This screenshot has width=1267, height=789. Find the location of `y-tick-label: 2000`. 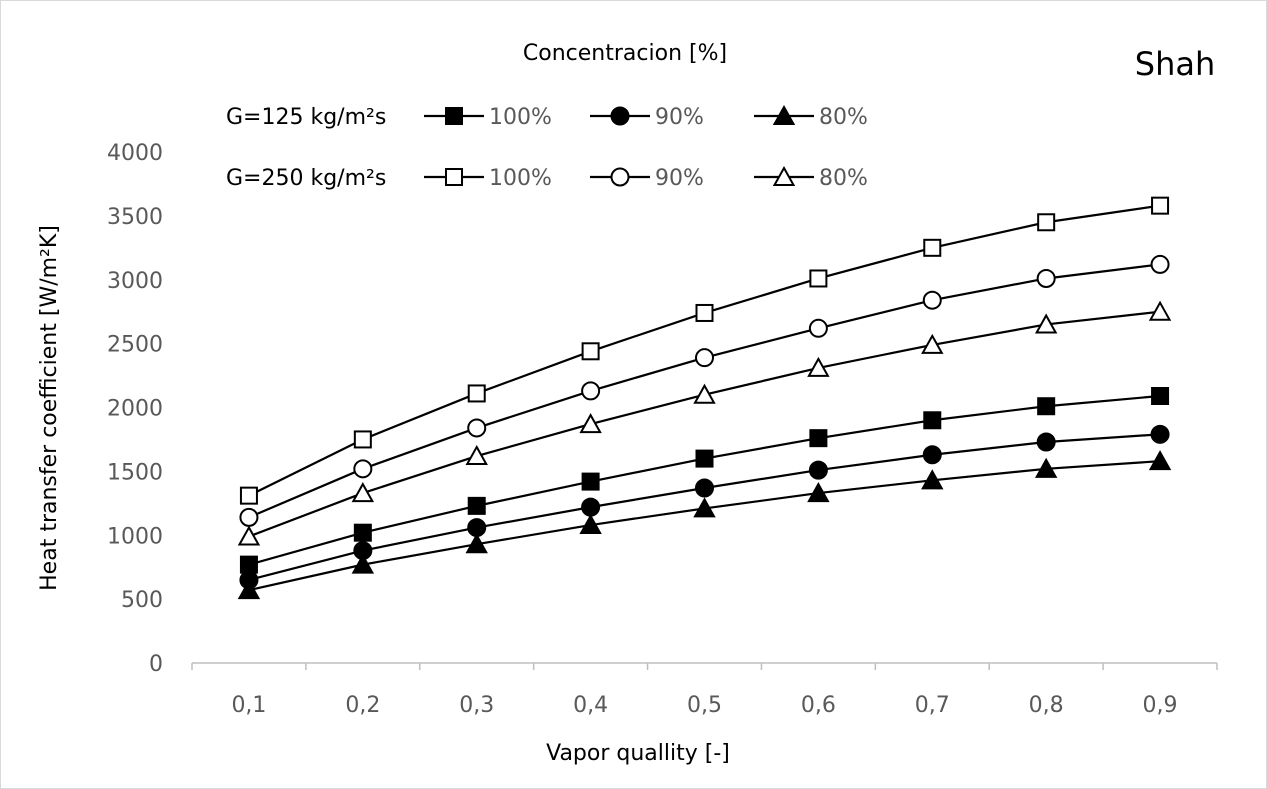

y-tick-label: 2000 is located at coordinates (135, 409).